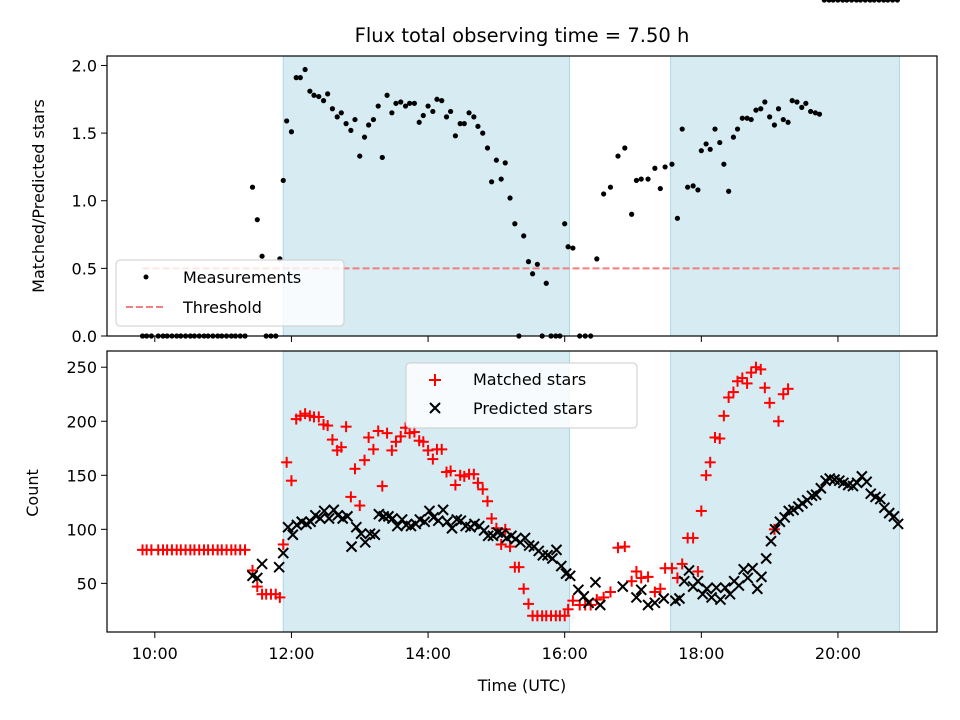 The height and width of the screenshot is (720, 960). What do you see at coordinates (291, 653) in the screenshot?
I see `x-tick-label: 12:00` at bounding box center [291, 653].